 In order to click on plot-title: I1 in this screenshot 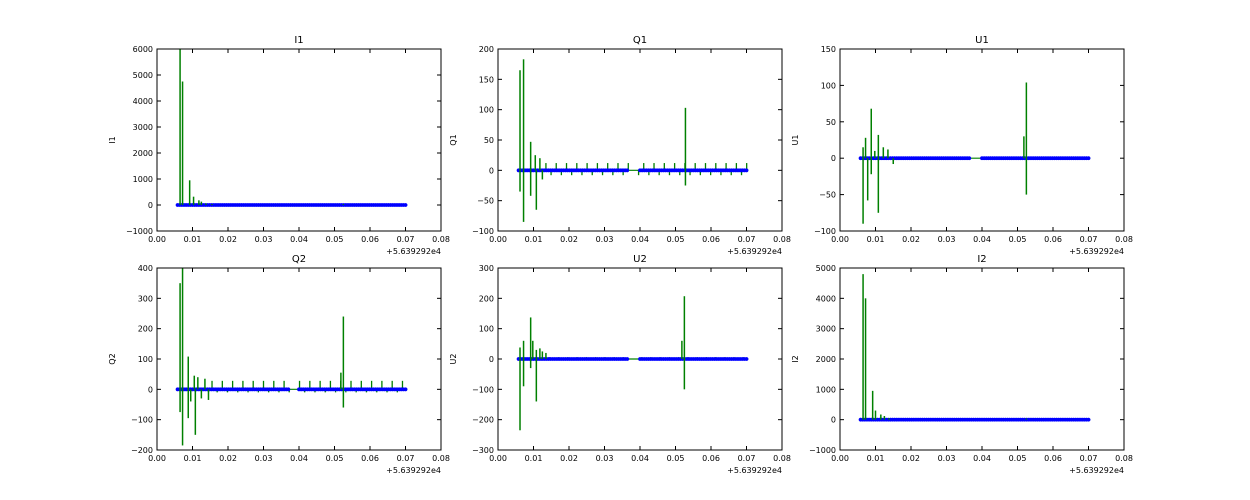, I will do `click(298, 40)`.